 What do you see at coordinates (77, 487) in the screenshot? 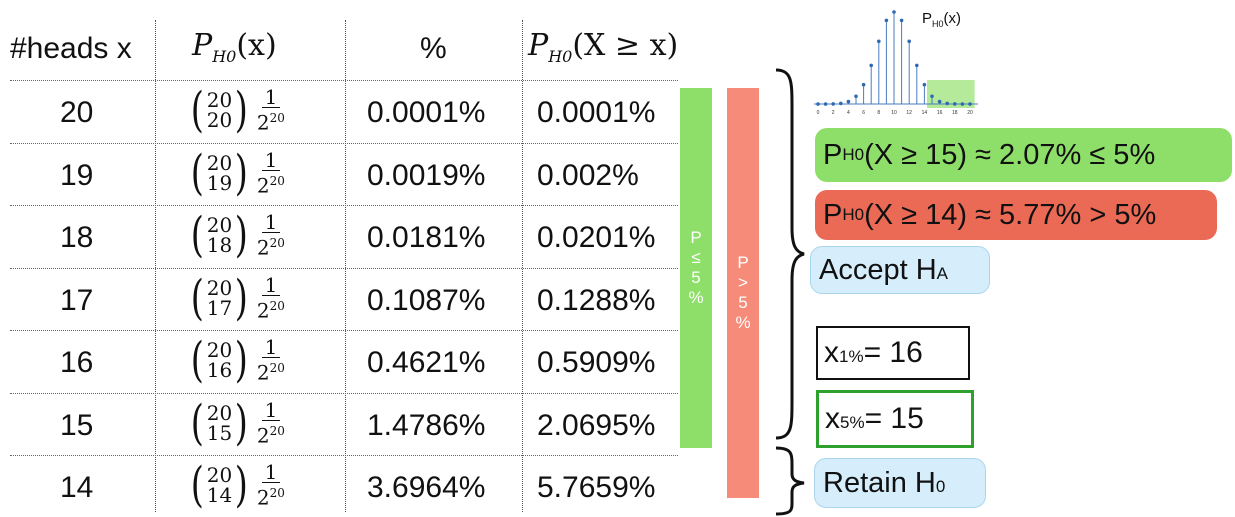
I see `cell-heads: 14` at bounding box center [77, 487].